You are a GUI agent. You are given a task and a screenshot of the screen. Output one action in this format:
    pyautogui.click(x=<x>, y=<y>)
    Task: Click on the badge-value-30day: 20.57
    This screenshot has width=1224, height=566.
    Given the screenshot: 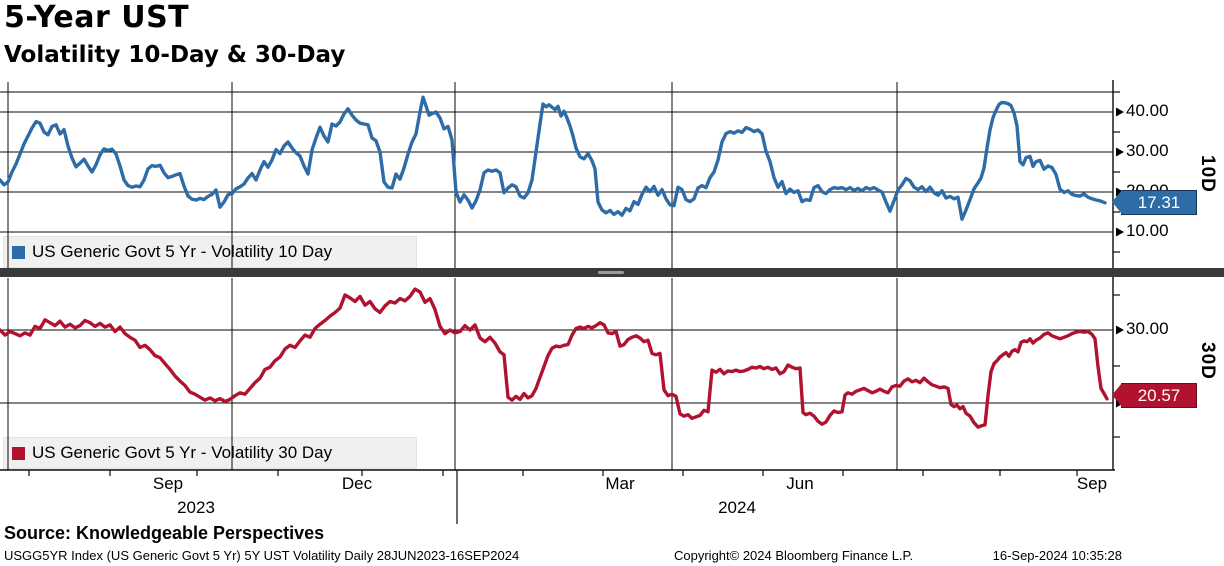 What is the action you would take?
    pyautogui.click(x=1159, y=395)
    